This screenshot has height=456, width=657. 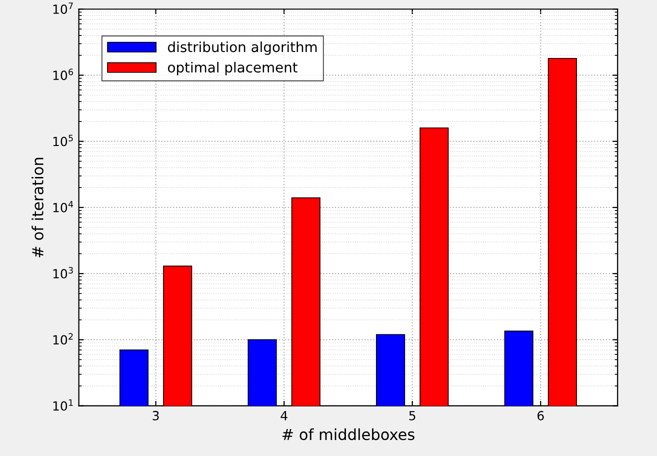 I want to click on y-tick-label: 10$^{4}$, so click(x=63, y=206).